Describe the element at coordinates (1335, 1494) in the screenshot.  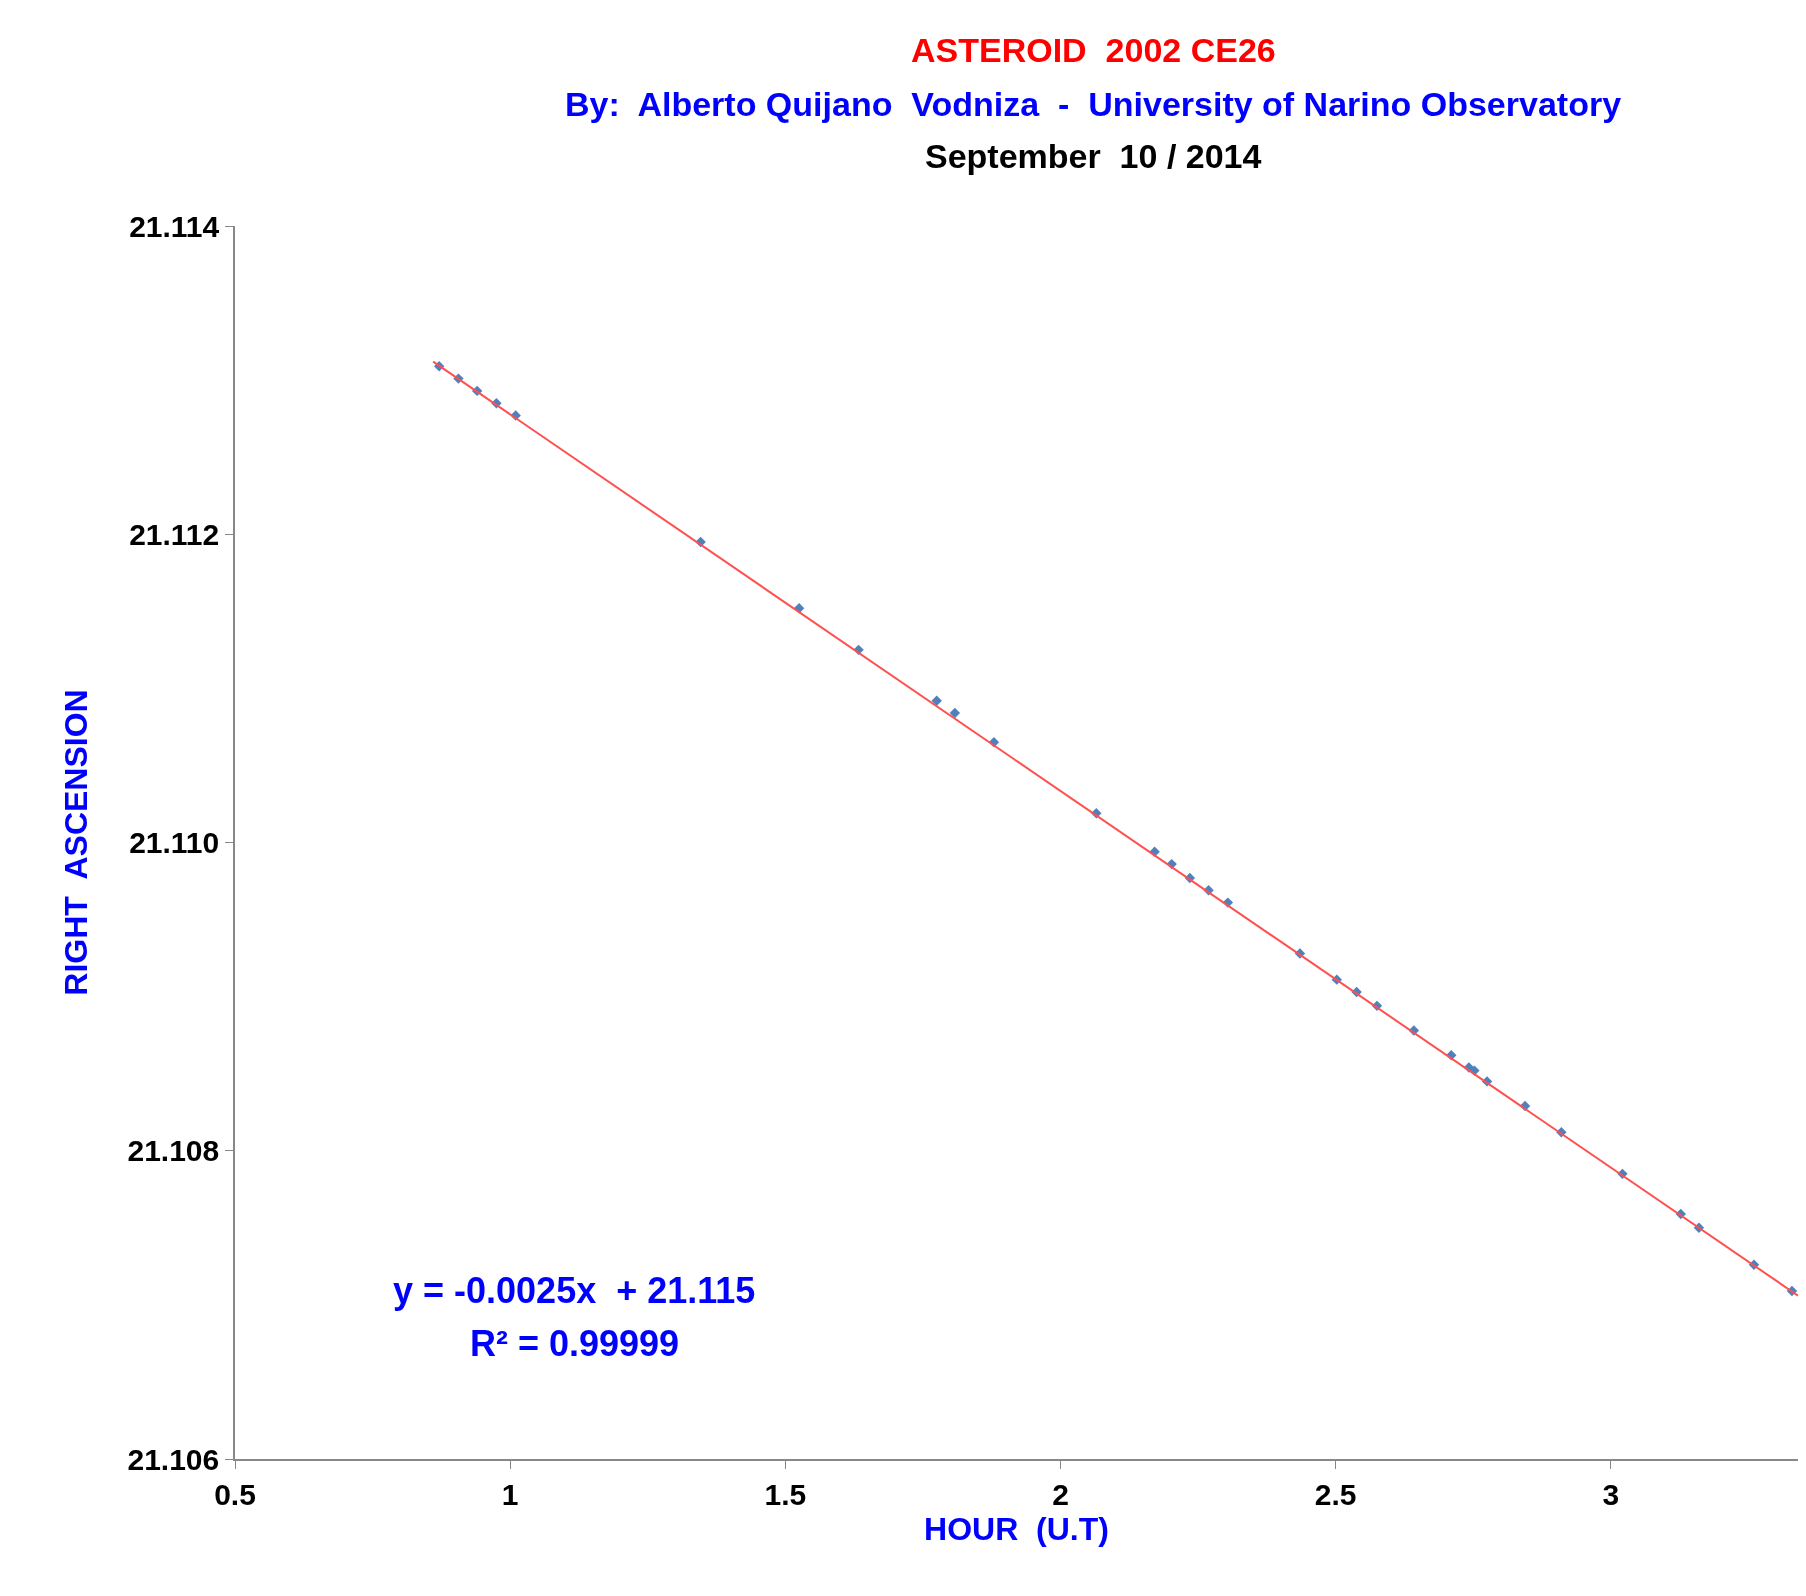
I see `x-tick-label: 2.5` at that location.